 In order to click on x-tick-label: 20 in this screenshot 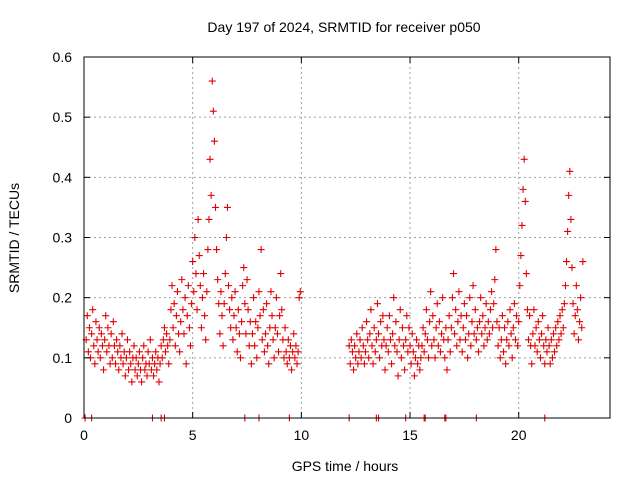, I will do `click(519, 435)`.